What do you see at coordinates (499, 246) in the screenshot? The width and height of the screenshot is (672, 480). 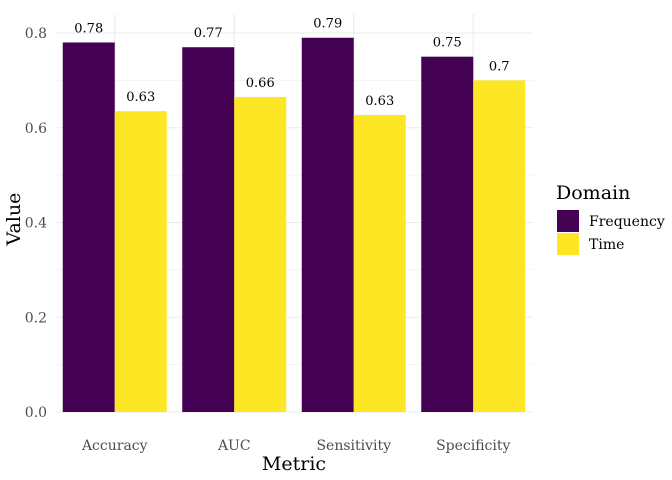 I see `bar-time-specificity` at bounding box center [499, 246].